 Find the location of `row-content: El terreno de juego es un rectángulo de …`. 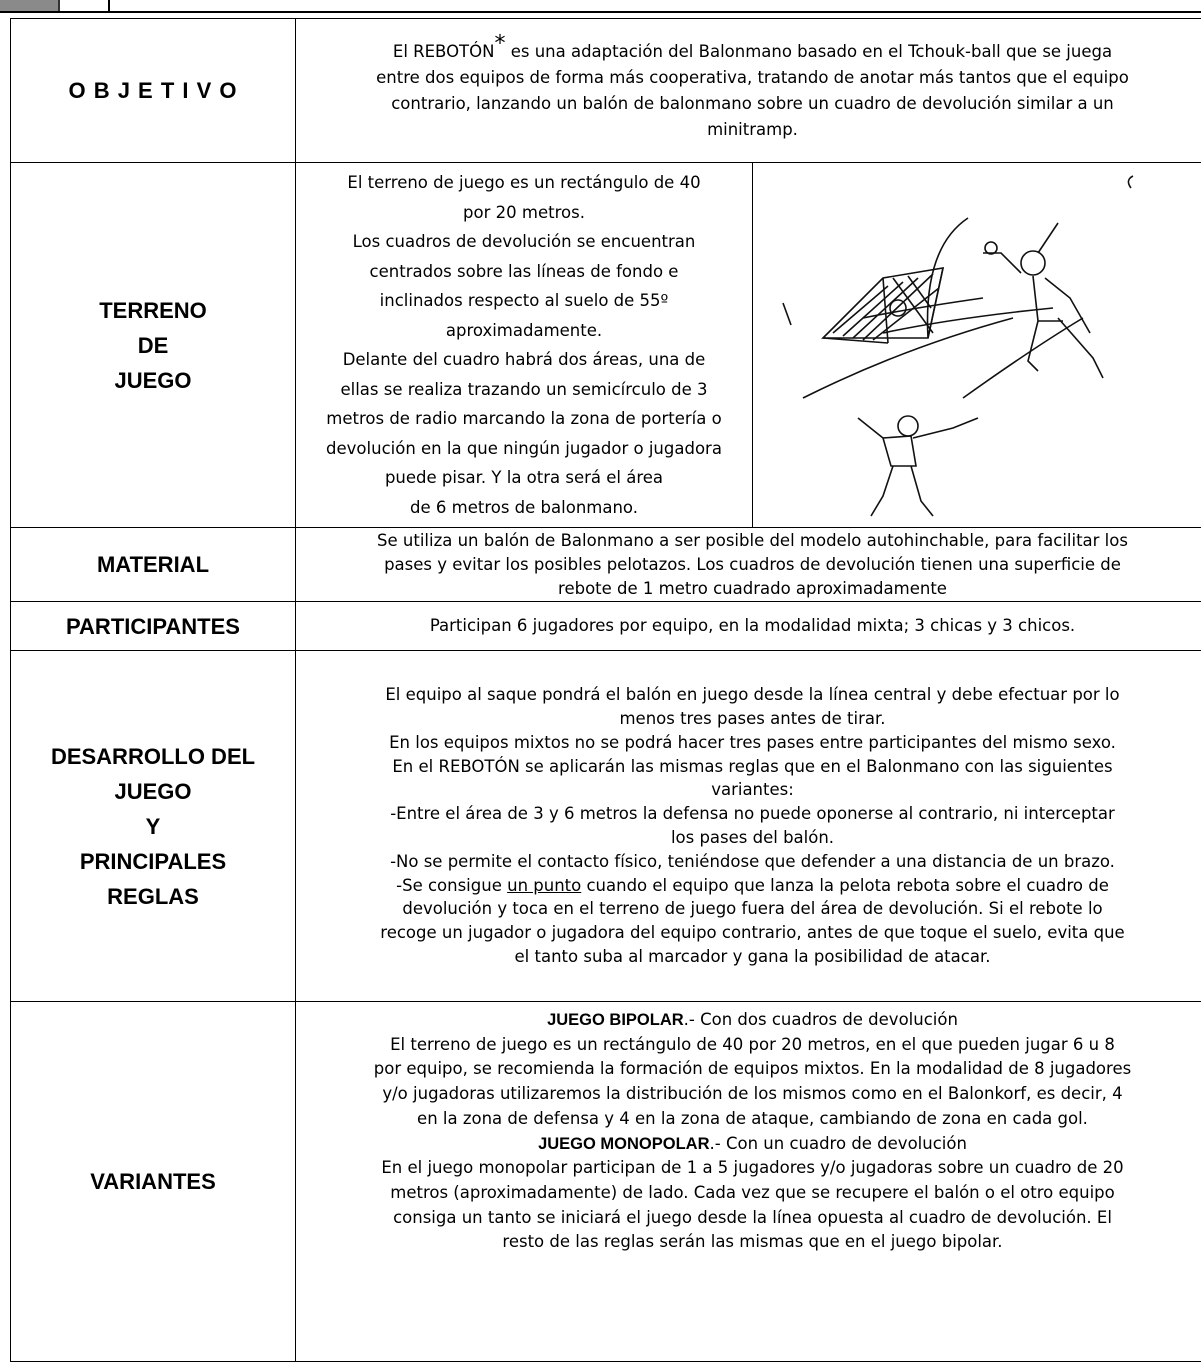

row-content: El terreno de juego es un rectángulo de … is located at coordinates (524, 345).